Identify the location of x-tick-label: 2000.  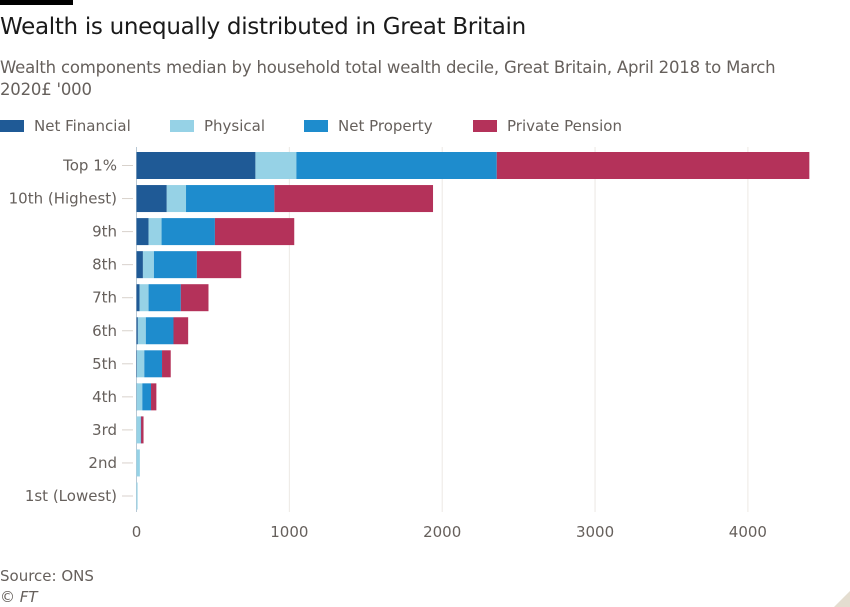
(442, 532).